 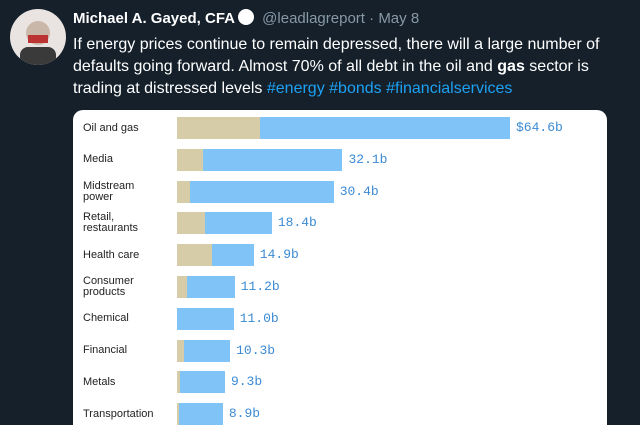 I want to click on category-label: Media, so click(x=98, y=159).